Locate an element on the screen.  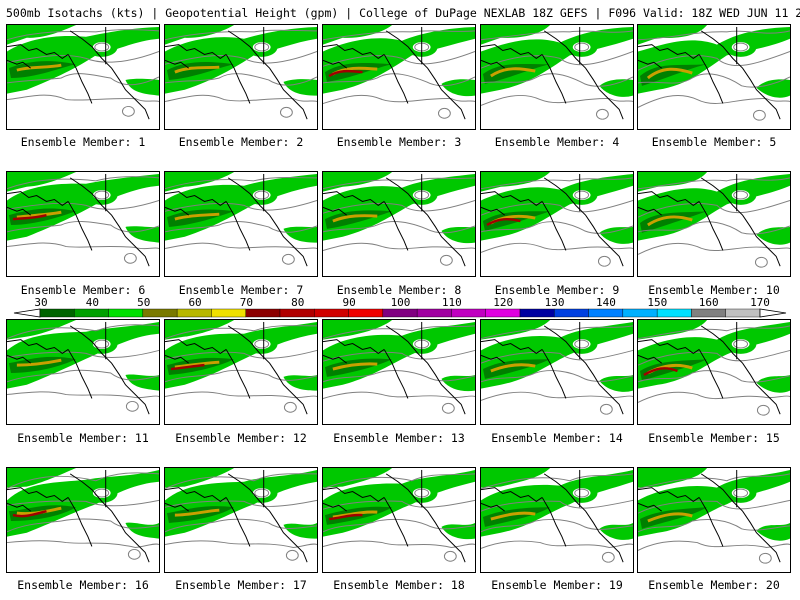
low-center is located at coordinates (740, 47).